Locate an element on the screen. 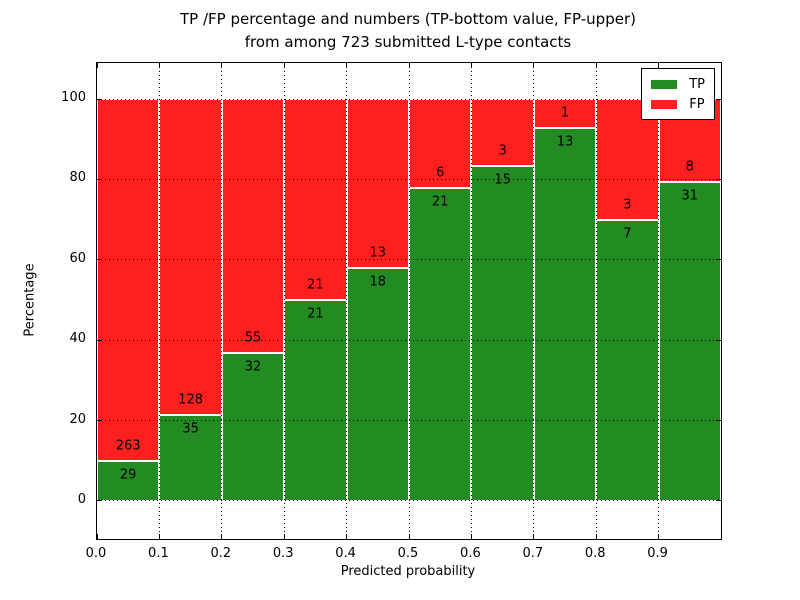  fp-legend-label: FP is located at coordinates (697, 104).